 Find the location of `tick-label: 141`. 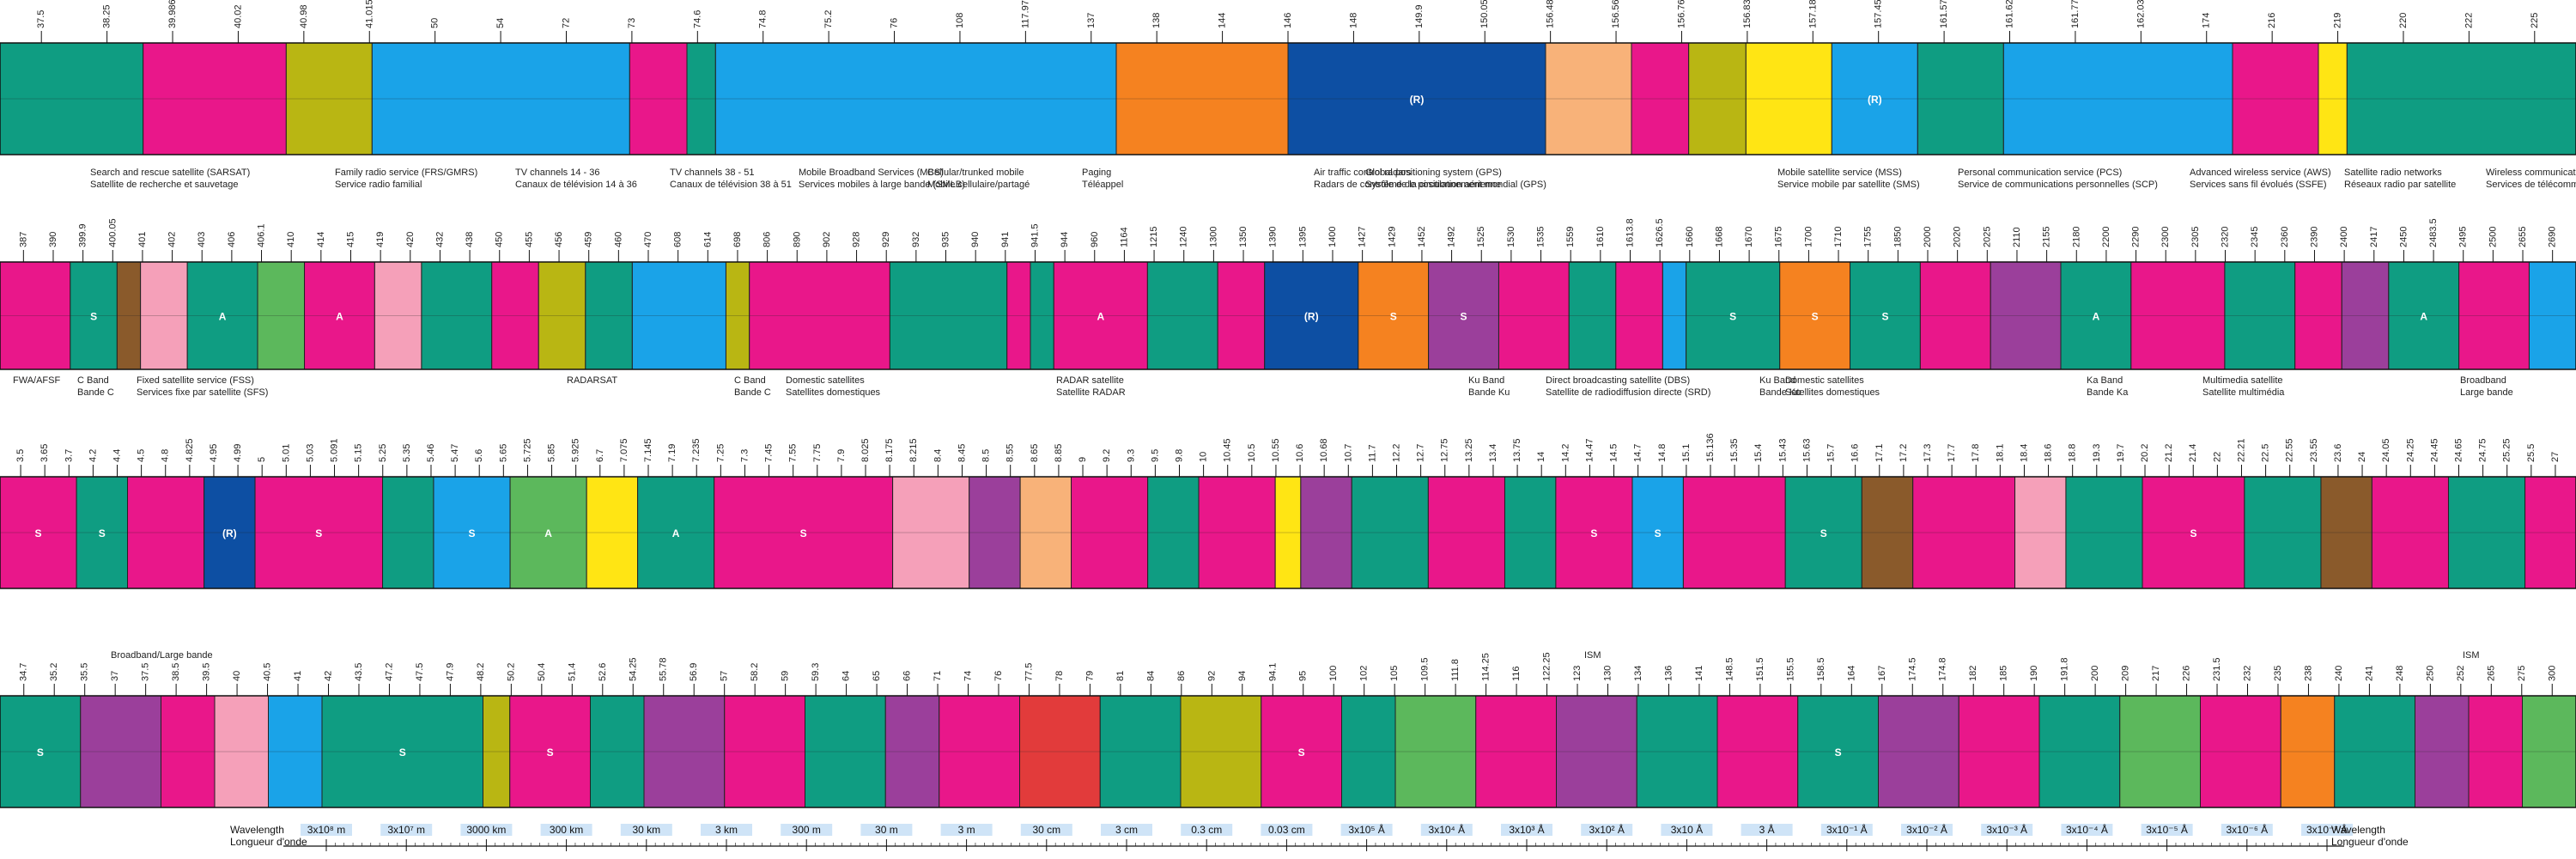

tick-label: 141 is located at coordinates (1699, 674).